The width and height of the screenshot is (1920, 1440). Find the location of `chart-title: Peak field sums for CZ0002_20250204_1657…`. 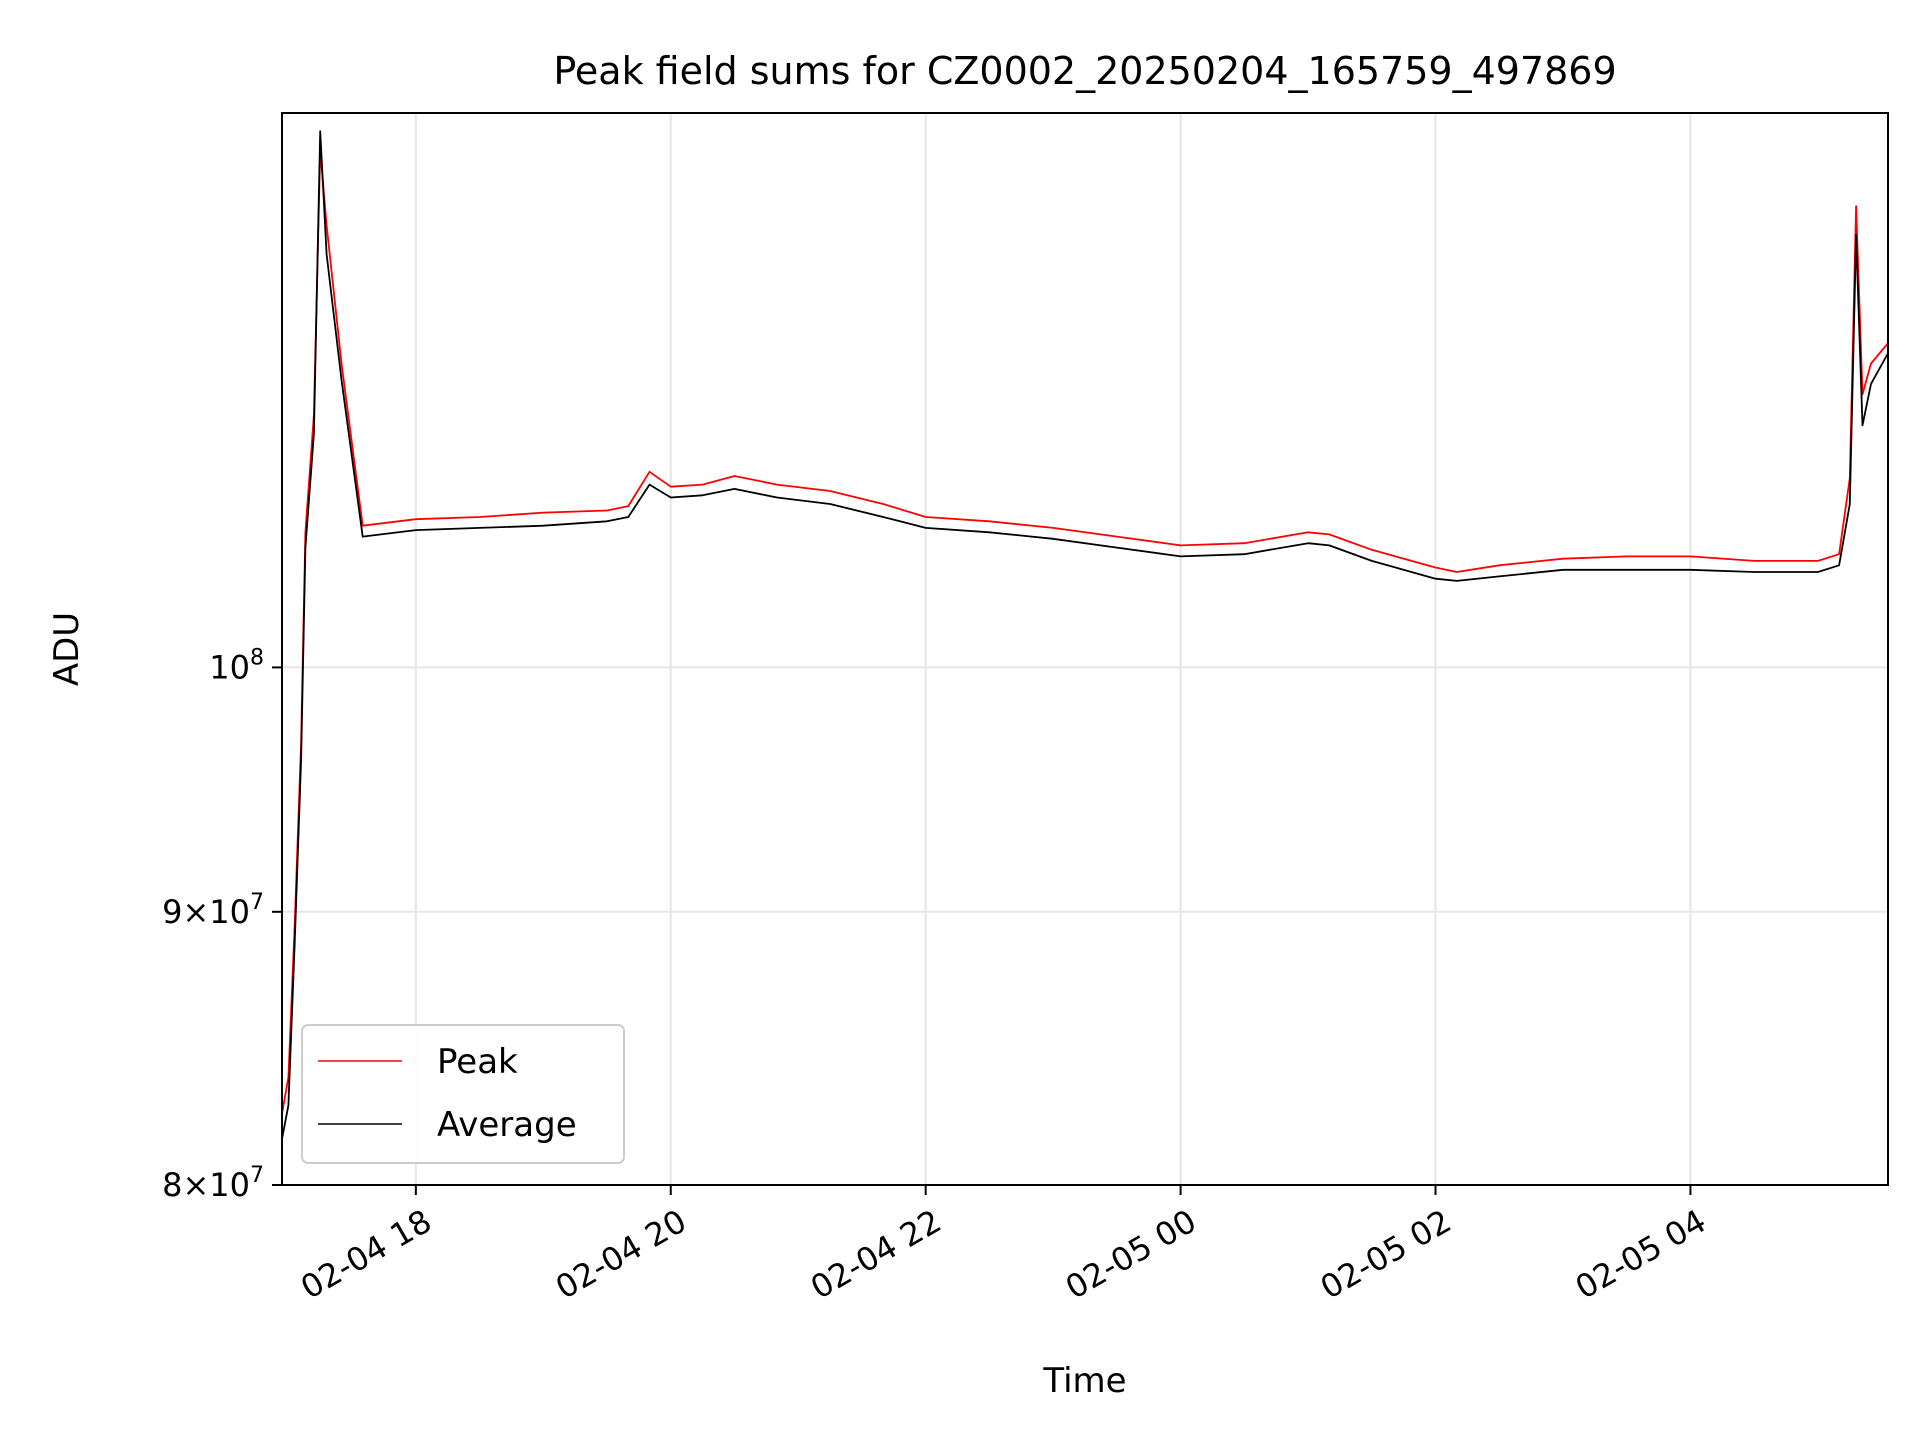

chart-title: Peak field sums for CZ0002_20250204_1657… is located at coordinates (1084, 71).